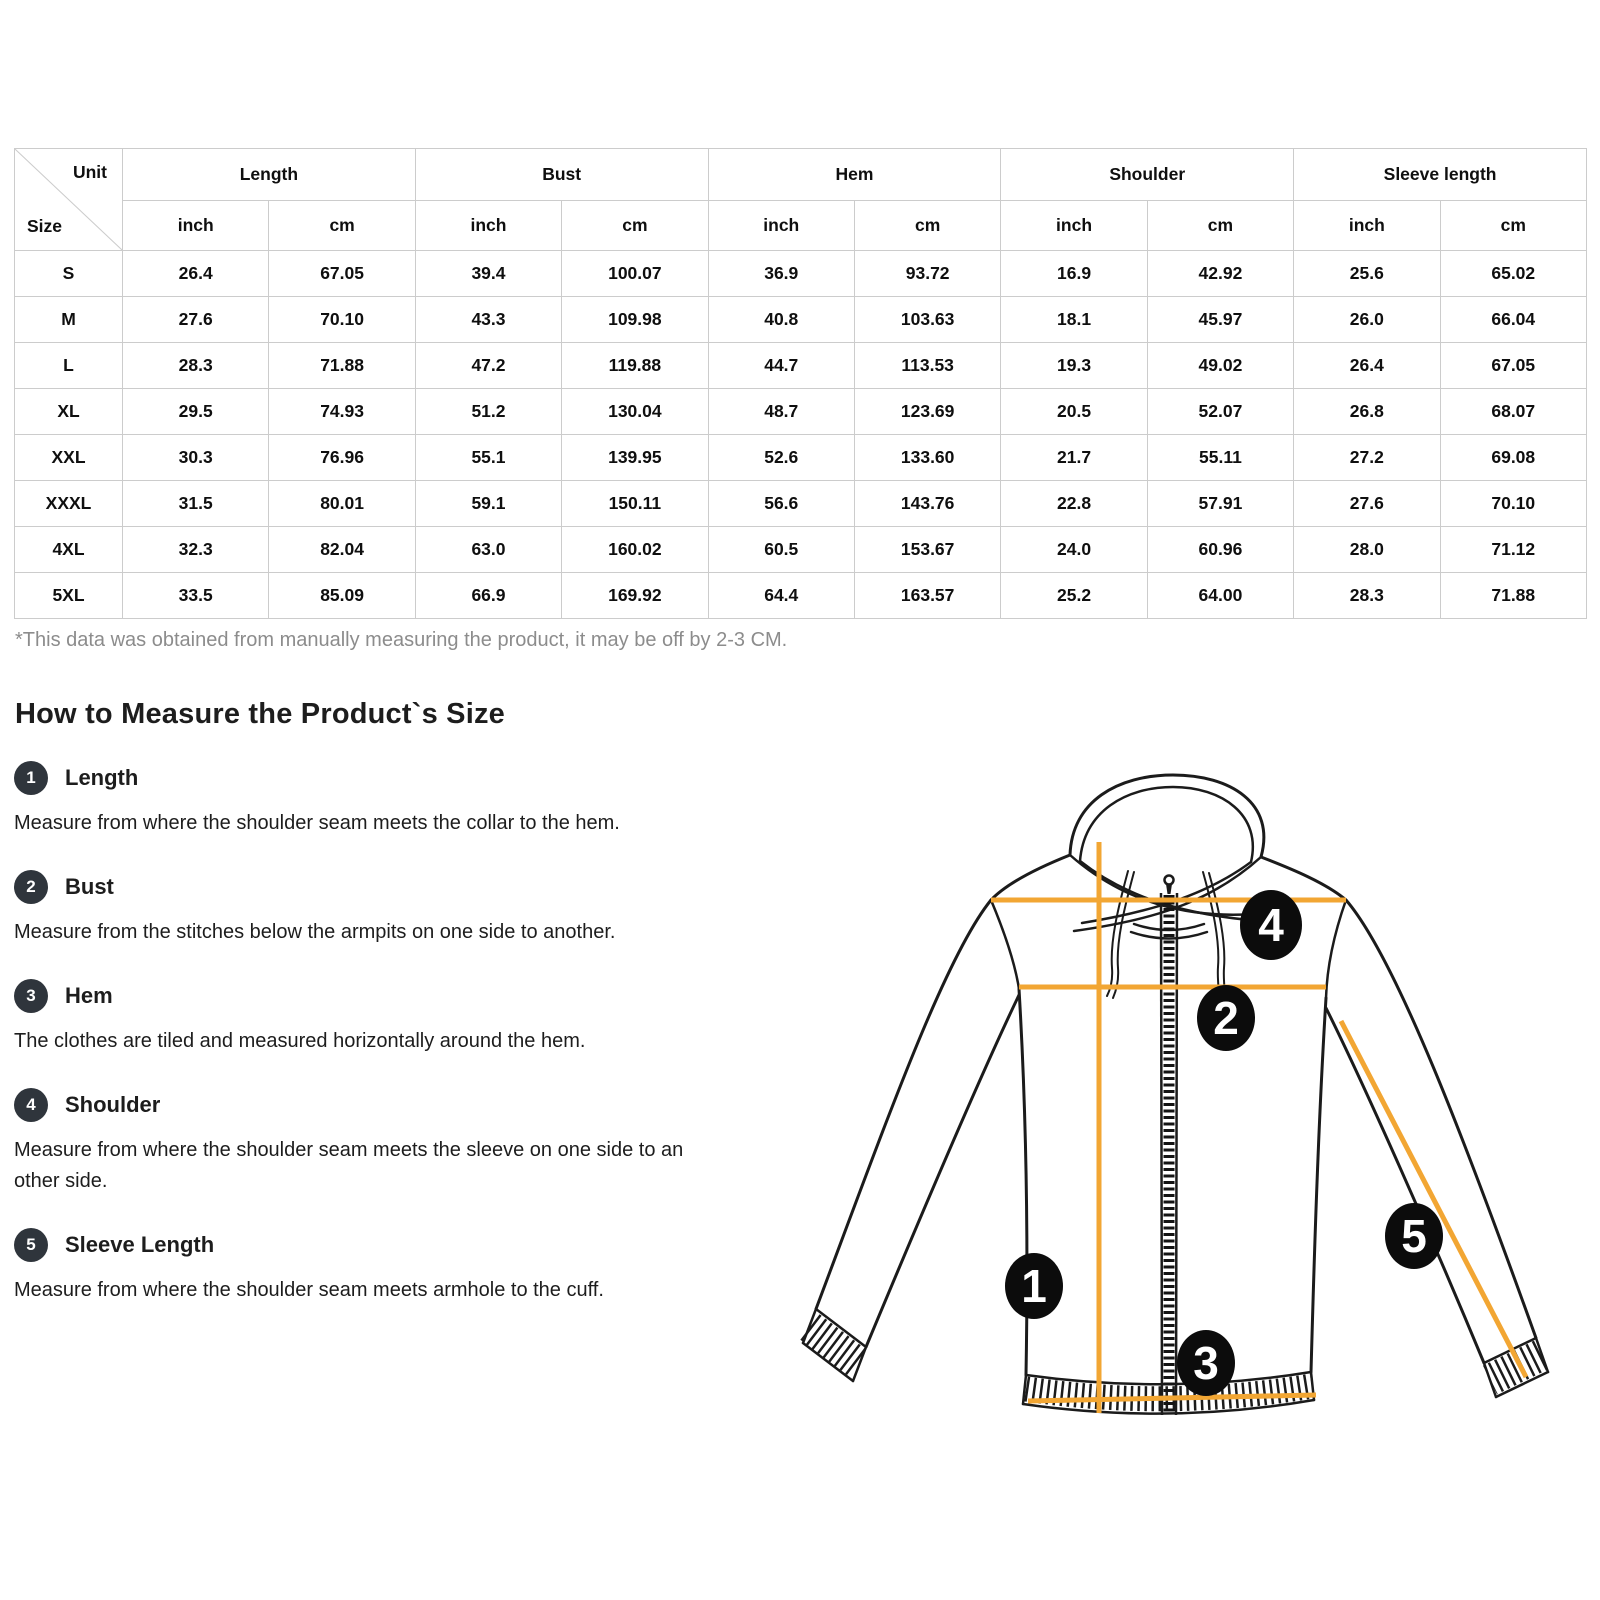 Image resolution: width=1600 pixels, height=1600 pixels. What do you see at coordinates (488, 365) in the screenshot?
I see `measurement-value-cell: 47.2` at bounding box center [488, 365].